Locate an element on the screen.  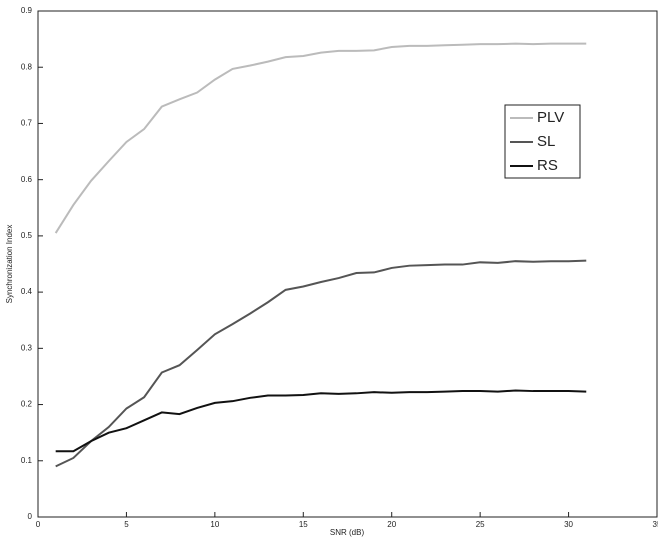
y-axis-label: Synchronization Index is located at coordinates (9, 264).